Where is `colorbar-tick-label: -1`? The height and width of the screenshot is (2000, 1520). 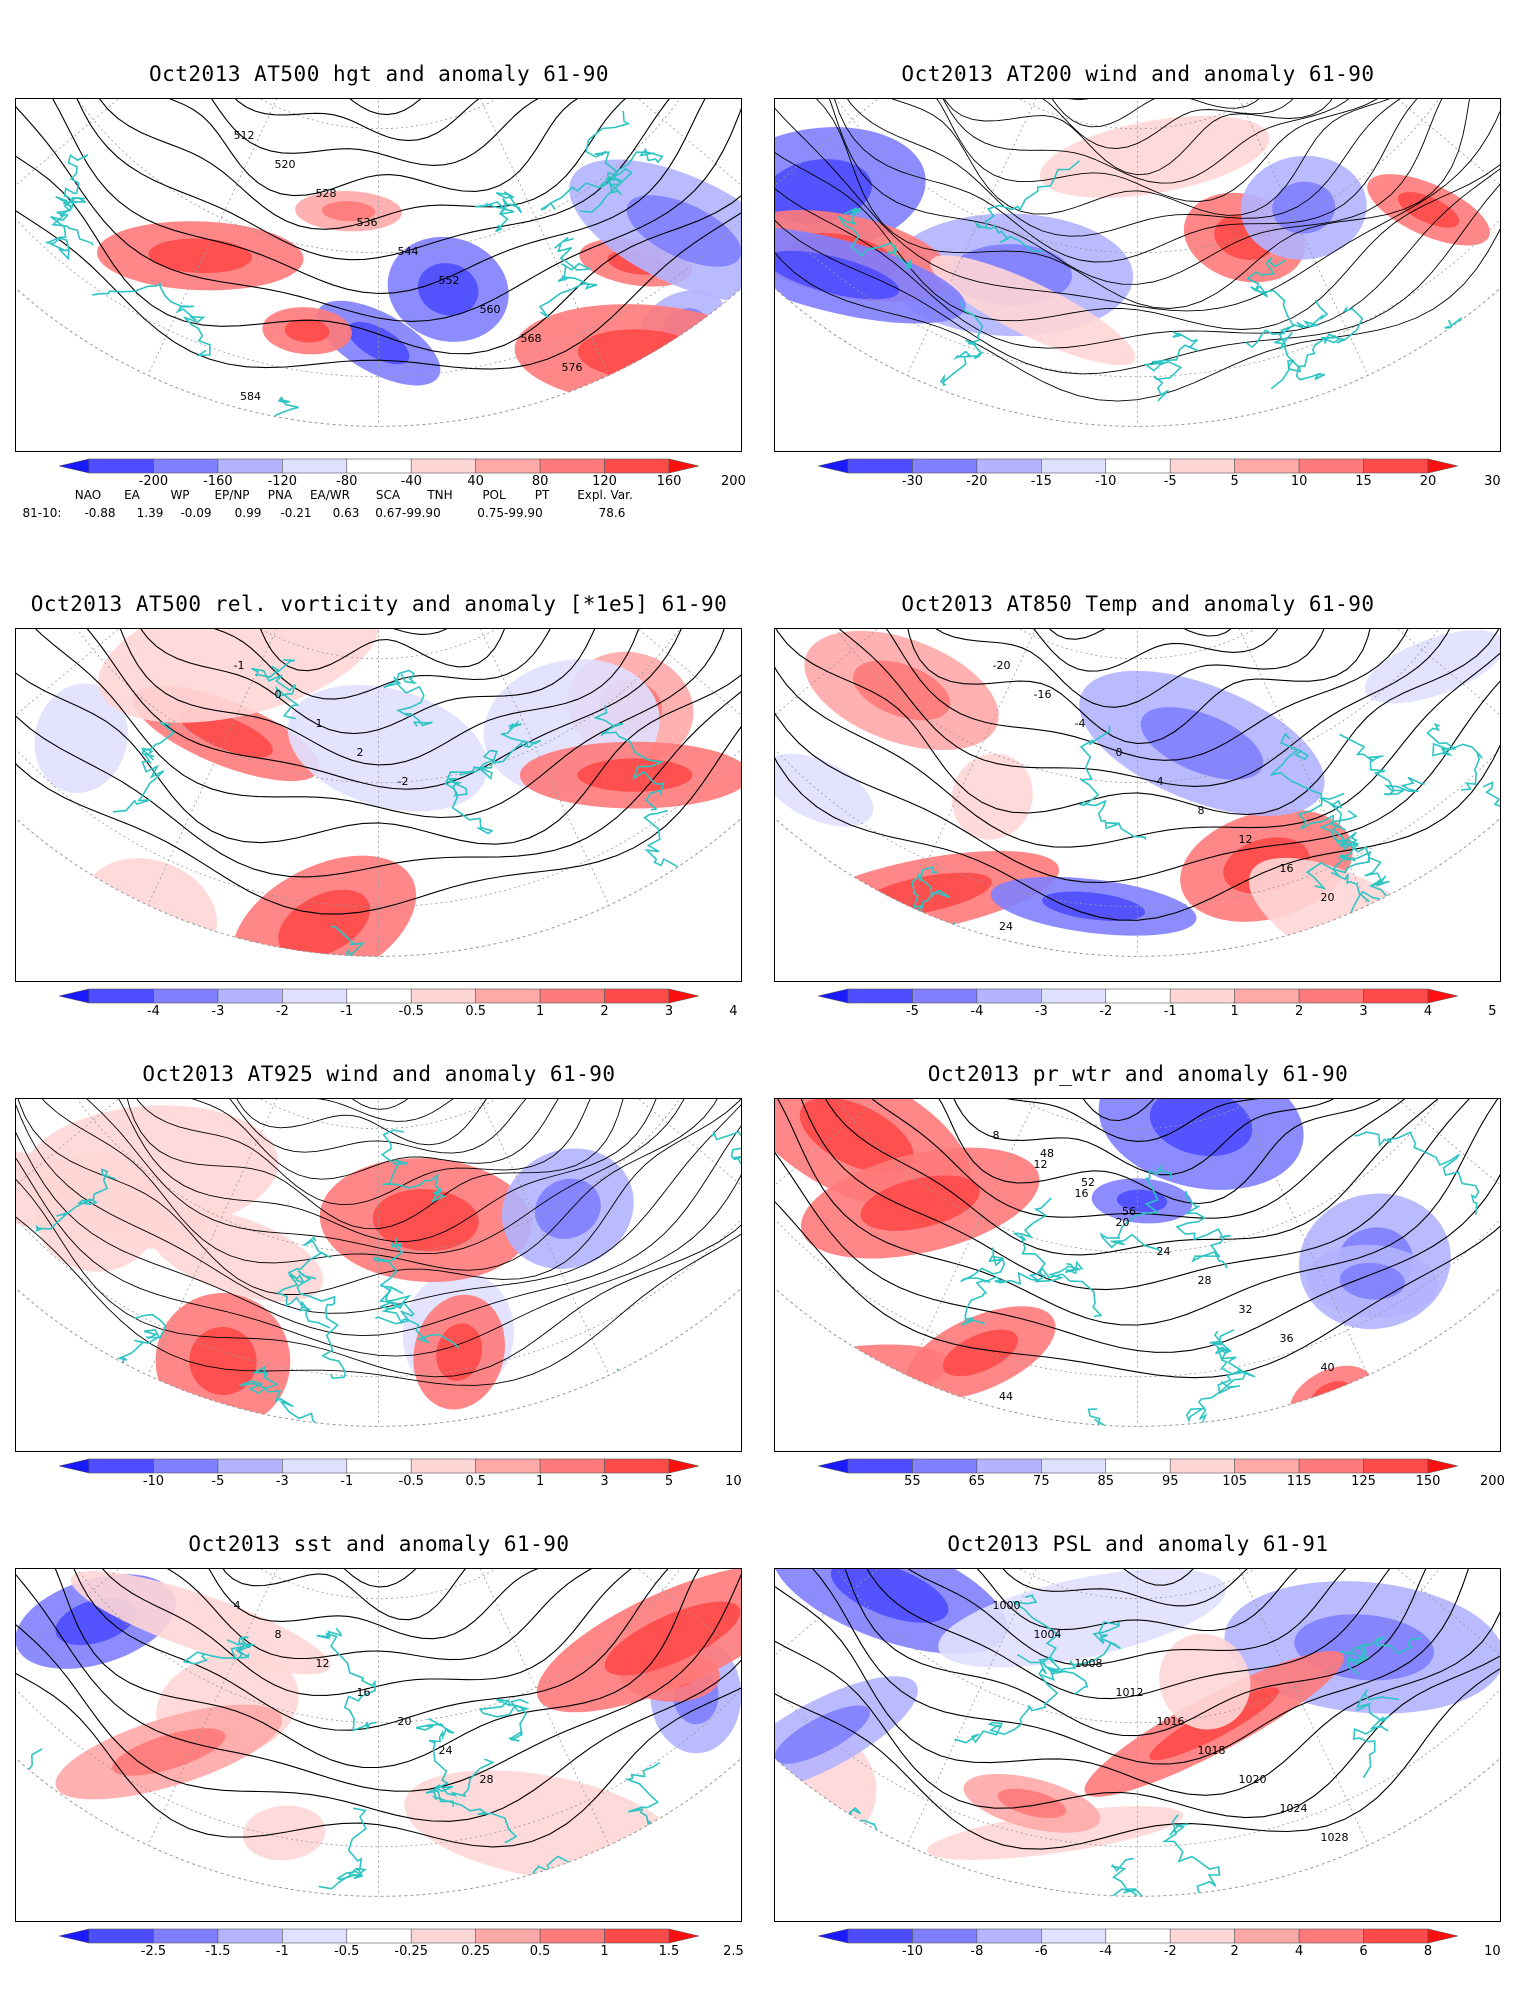
colorbar-tick-label: -1 is located at coordinates (282, 1951).